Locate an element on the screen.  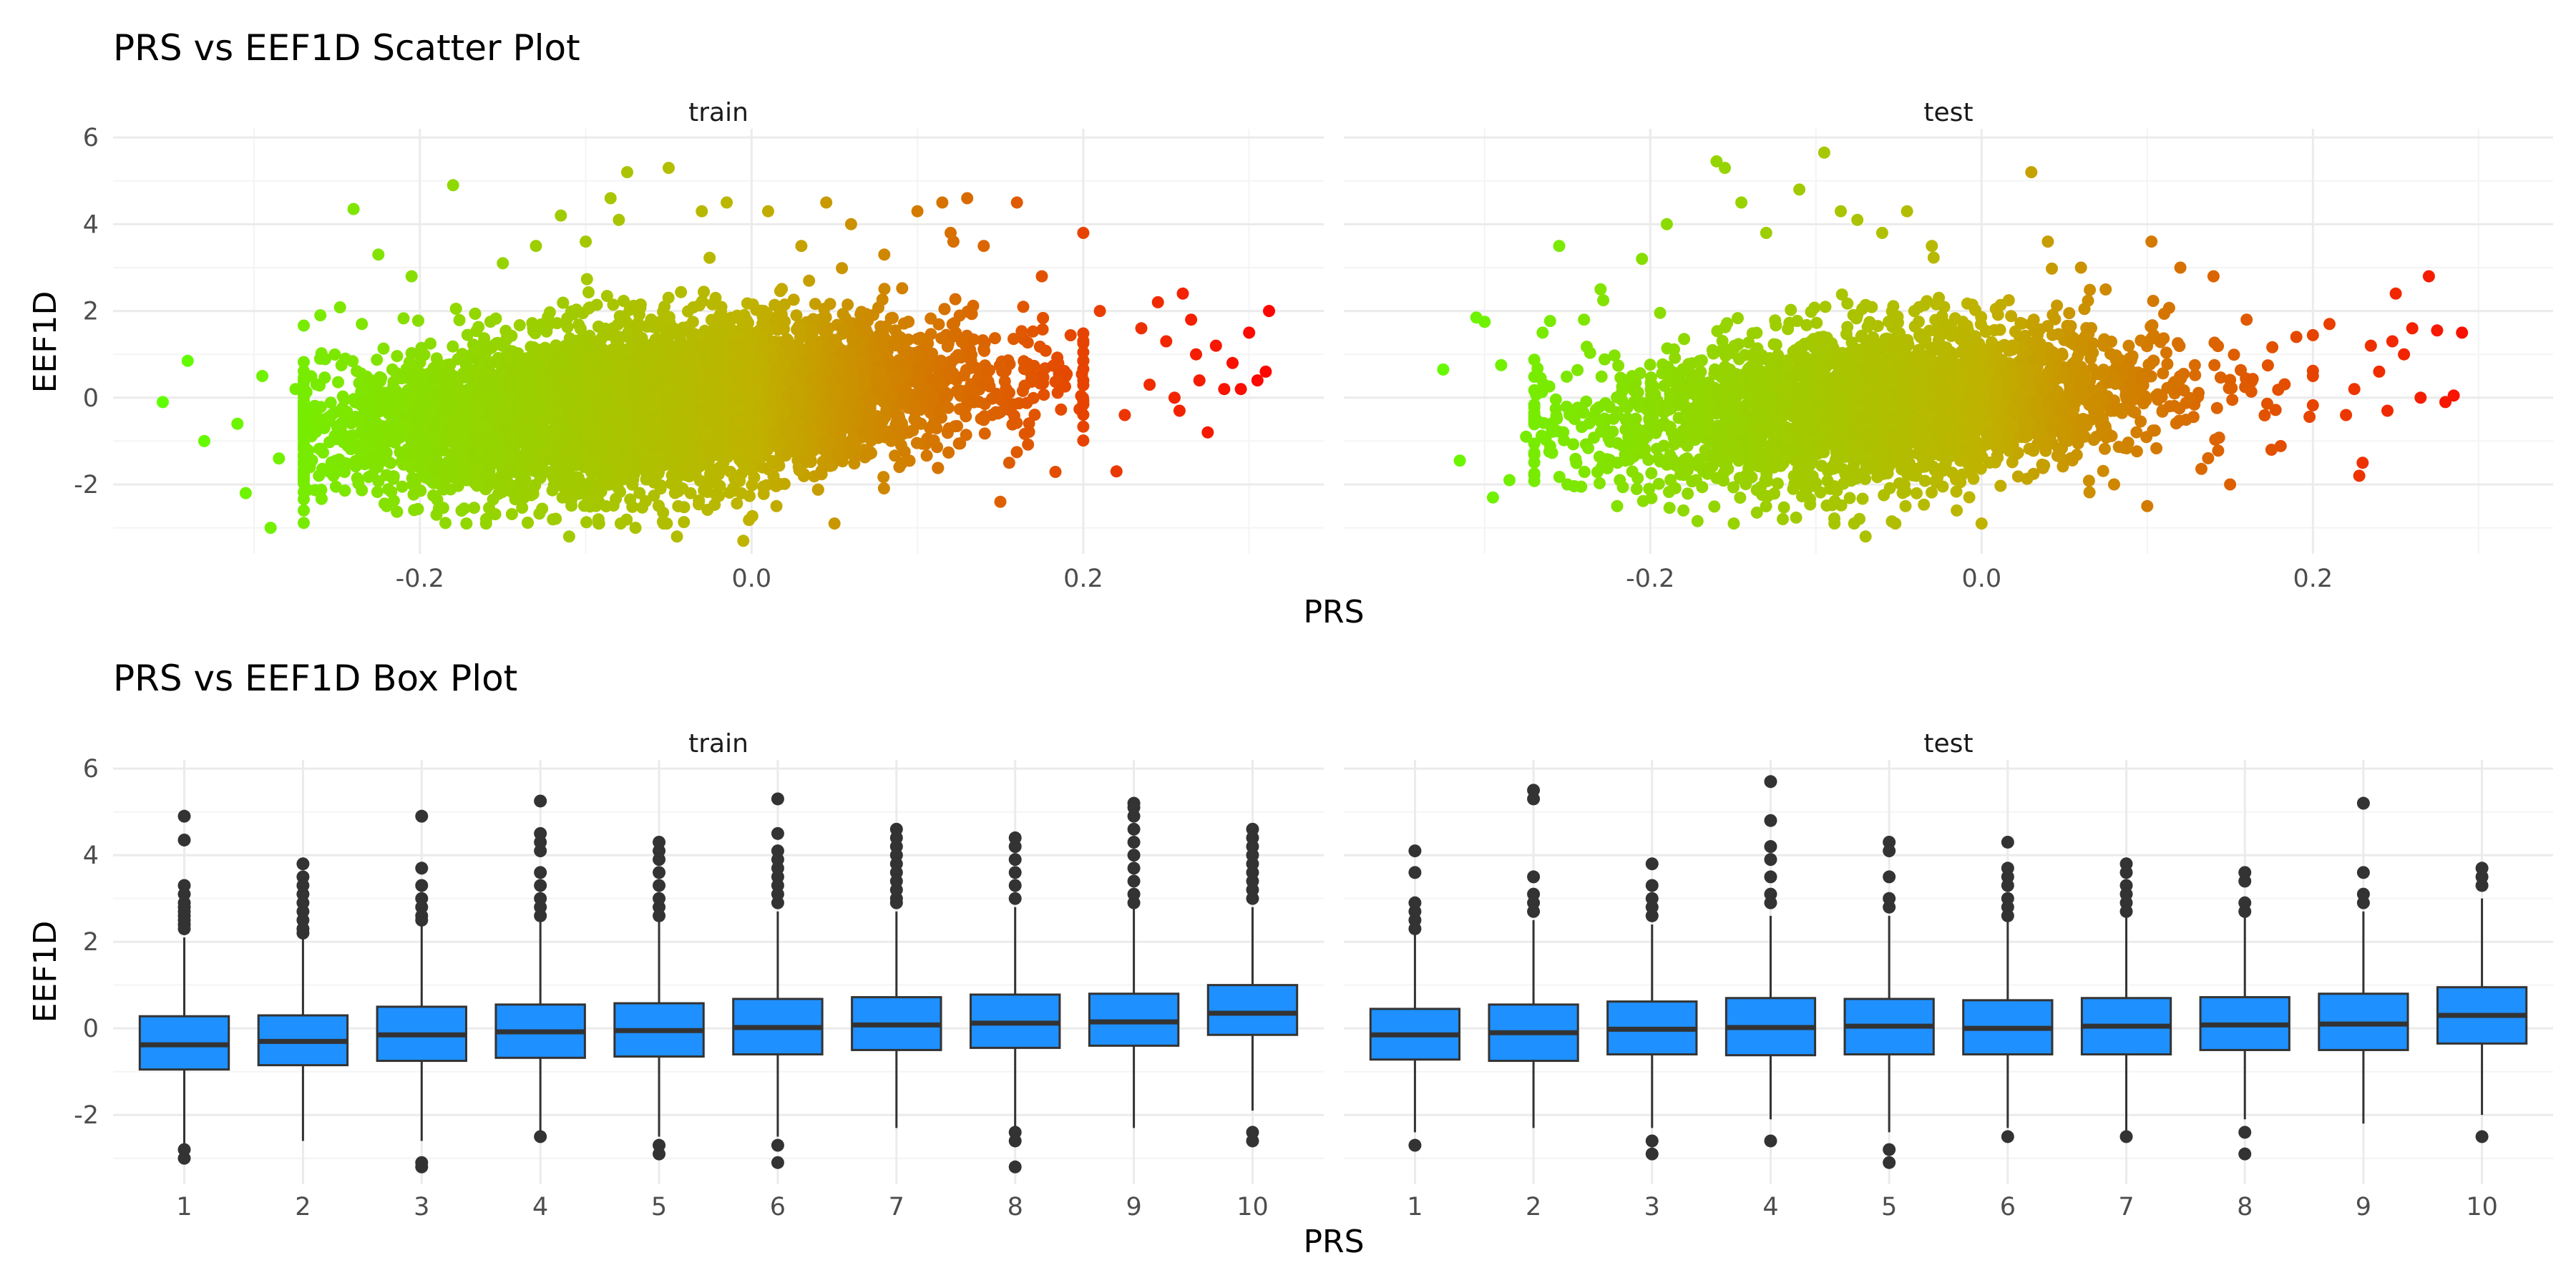
scatter-facet-label-train: train is located at coordinates (718, 112).